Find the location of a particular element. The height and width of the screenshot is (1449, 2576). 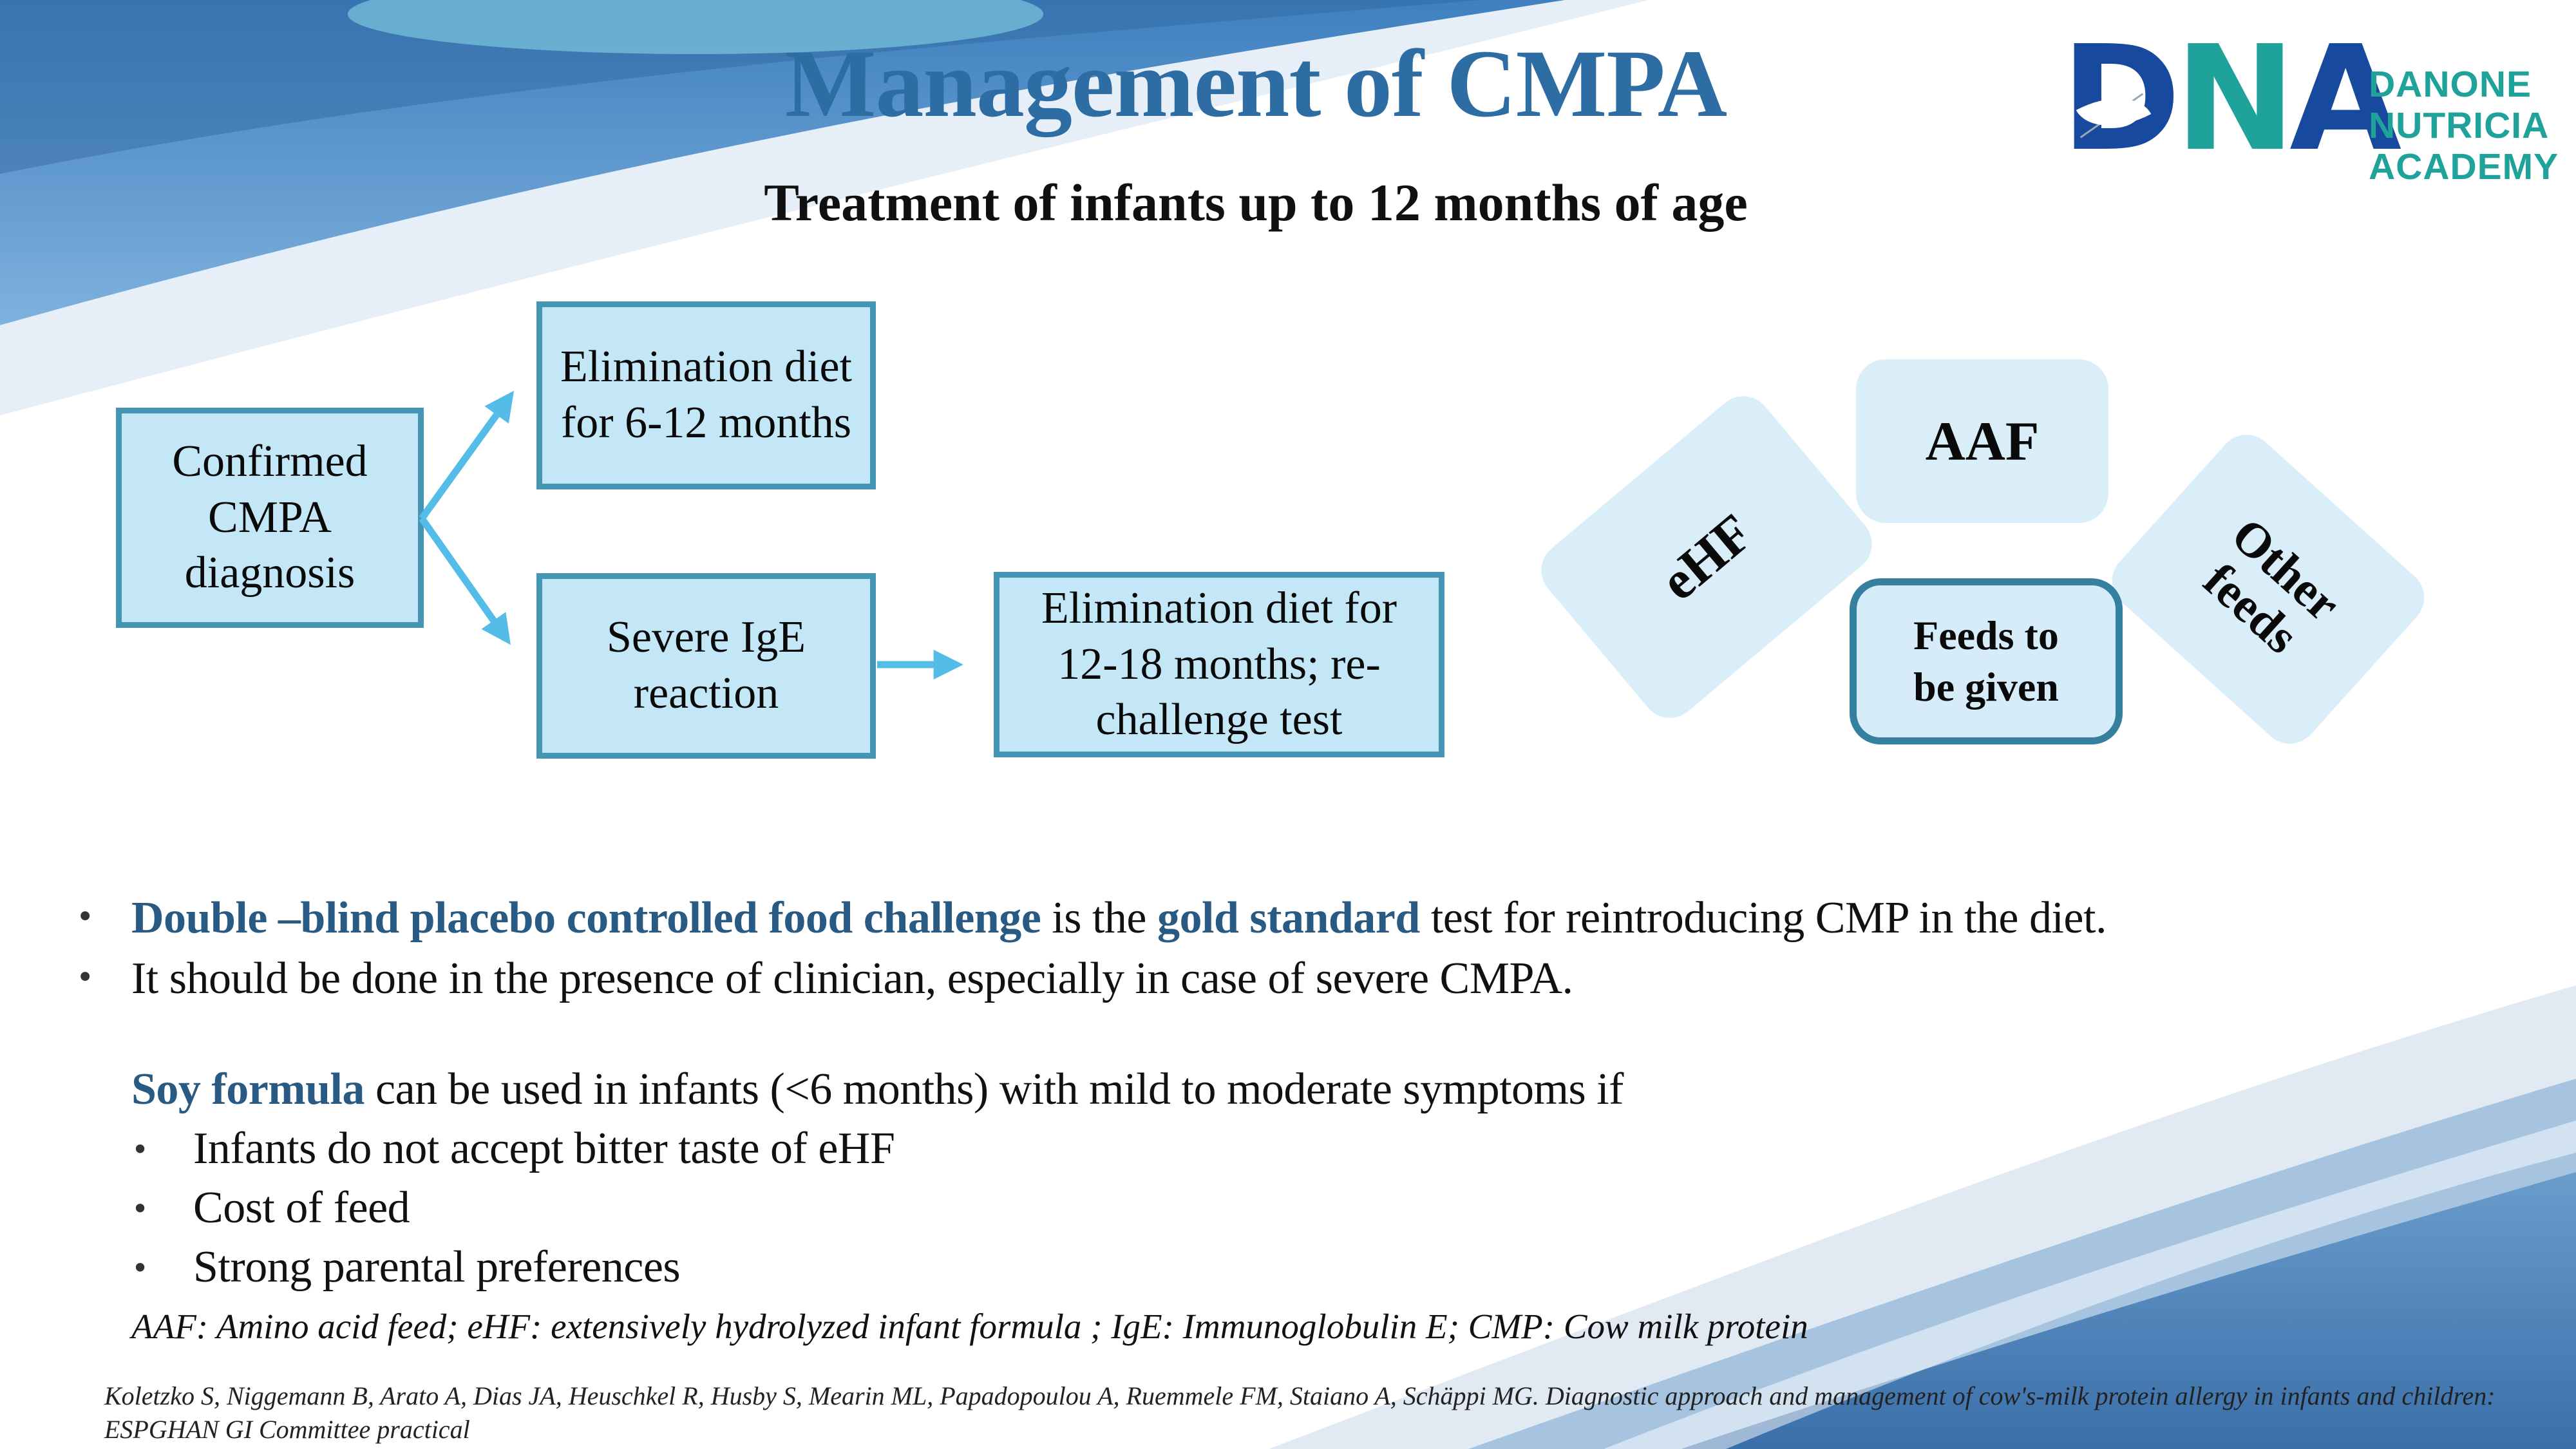

soy-item-cost: • Cost of feed is located at coordinates (878, 1212).